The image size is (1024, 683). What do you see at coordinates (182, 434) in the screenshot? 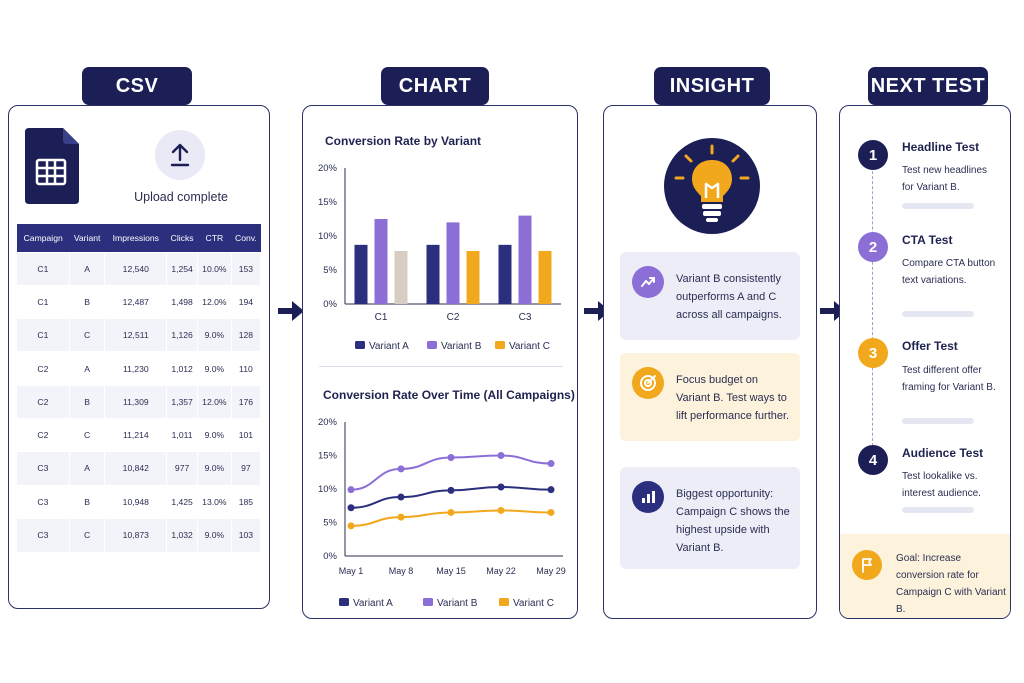
I see `table-cell: 1,011` at bounding box center [182, 434].